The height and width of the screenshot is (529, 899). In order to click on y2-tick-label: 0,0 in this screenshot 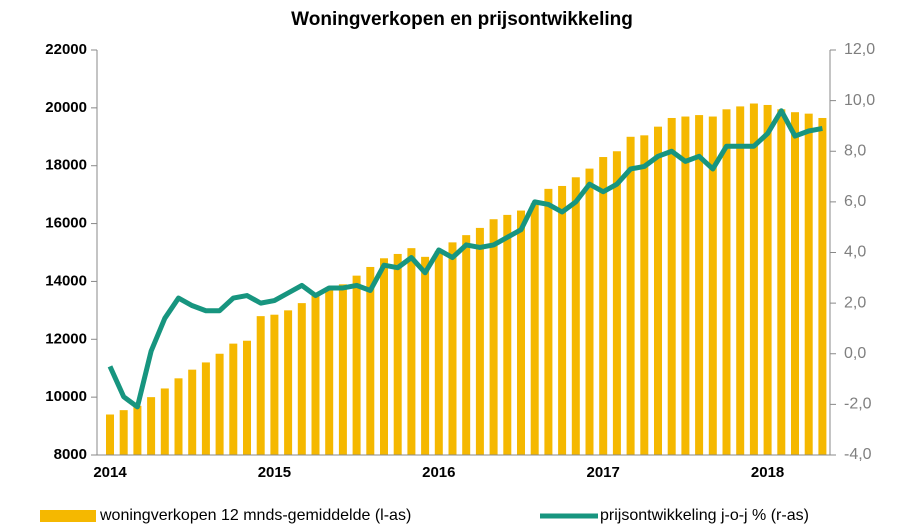, I will do `click(855, 353)`.